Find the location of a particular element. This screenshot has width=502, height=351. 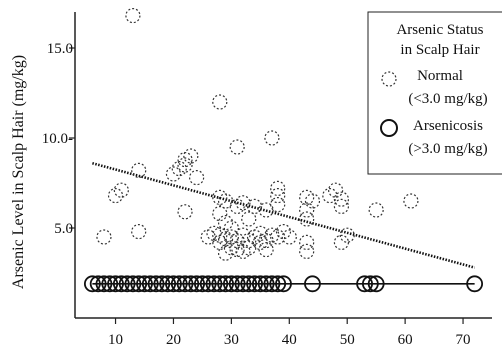

x-tick-label: 30 is located at coordinates (231, 340).